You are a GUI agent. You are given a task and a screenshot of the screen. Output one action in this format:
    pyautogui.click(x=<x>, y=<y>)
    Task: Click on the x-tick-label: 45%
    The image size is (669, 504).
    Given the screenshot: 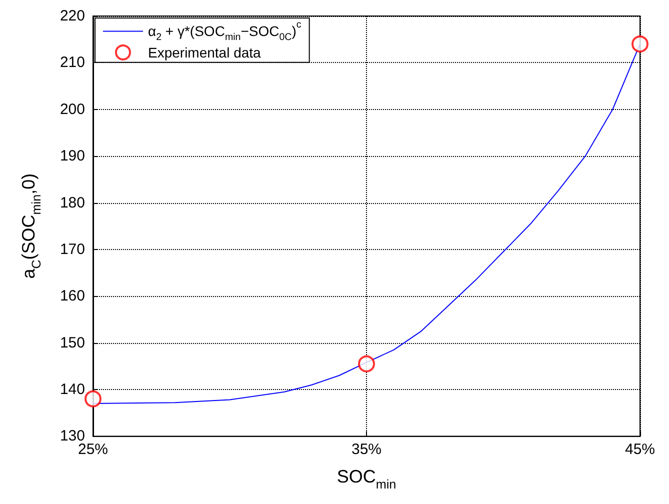 What is the action you would take?
    pyautogui.click(x=640, y=449)
    